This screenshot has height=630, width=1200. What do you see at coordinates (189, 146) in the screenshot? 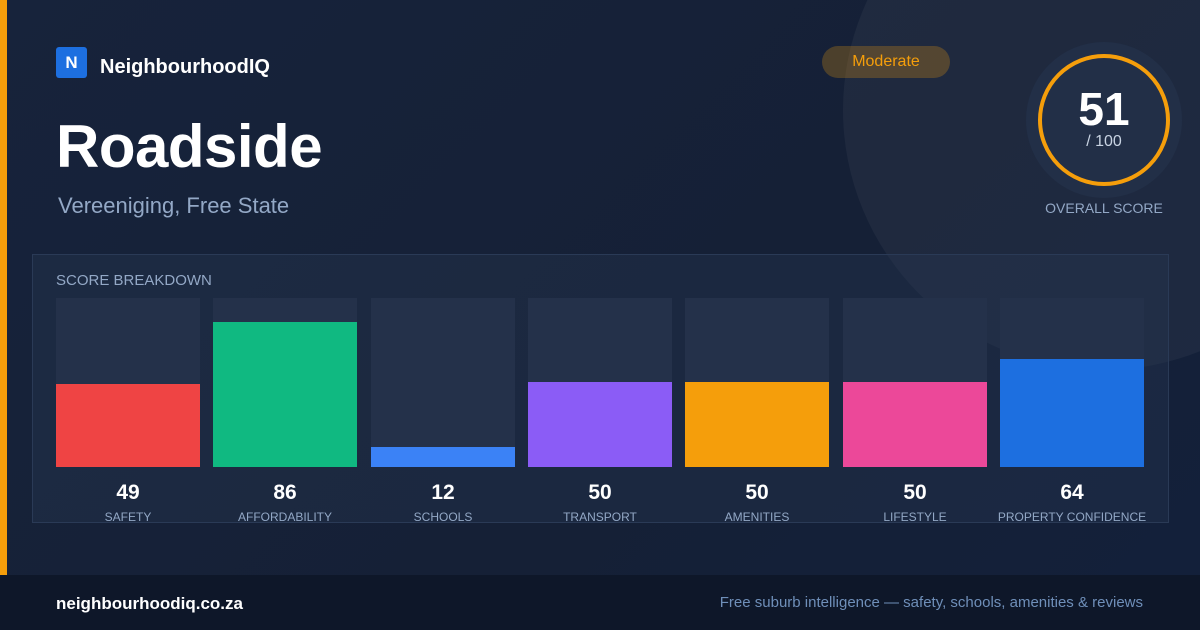
I see `suburb-title: Roadside` at bounding box center [189, 146].